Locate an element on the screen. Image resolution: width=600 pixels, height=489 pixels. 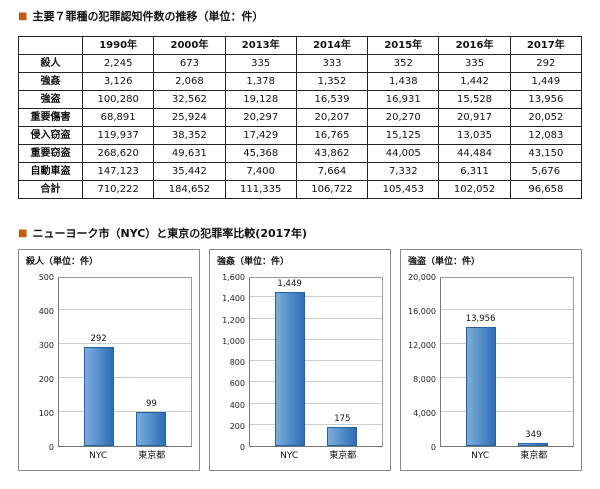
table-cell: 44,484 is located at coordinates (474, 153).